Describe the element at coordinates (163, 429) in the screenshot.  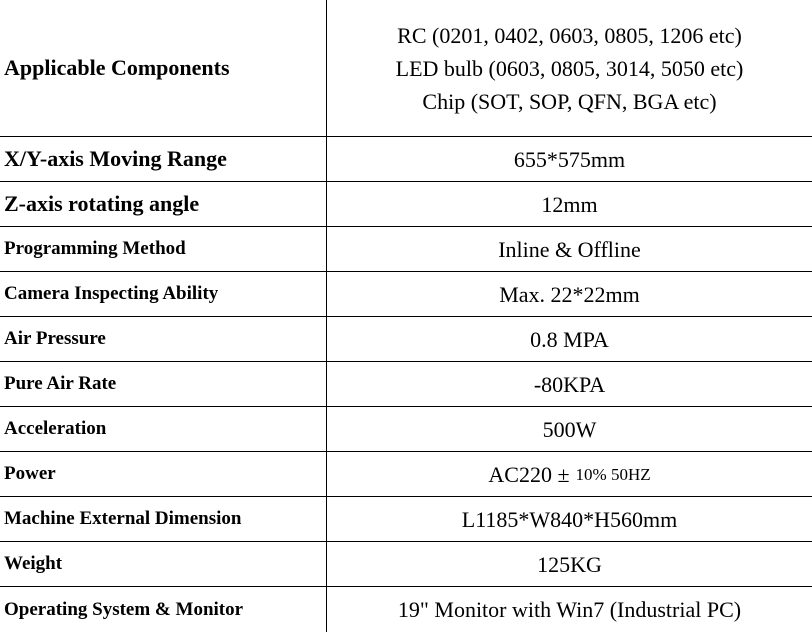
I see `row-label: Acceleration` at that location.